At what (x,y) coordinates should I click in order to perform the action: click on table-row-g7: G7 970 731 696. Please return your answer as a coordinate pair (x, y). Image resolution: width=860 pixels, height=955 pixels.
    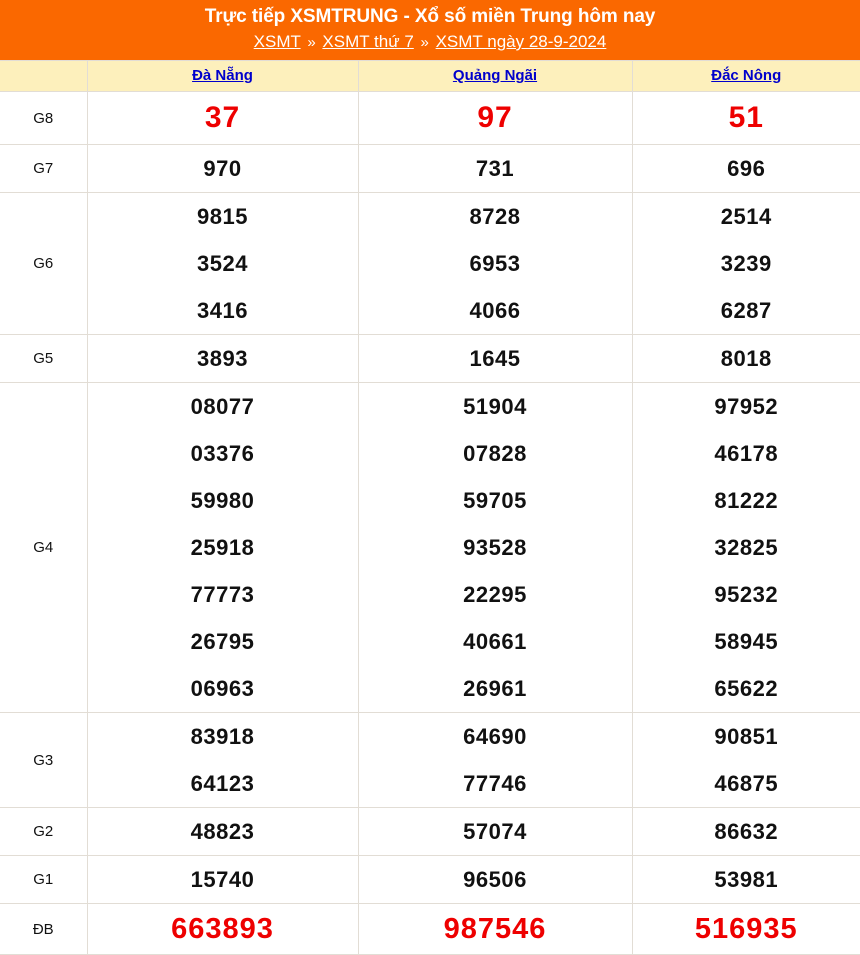
    Looking at the image, I should click on (430, 169).